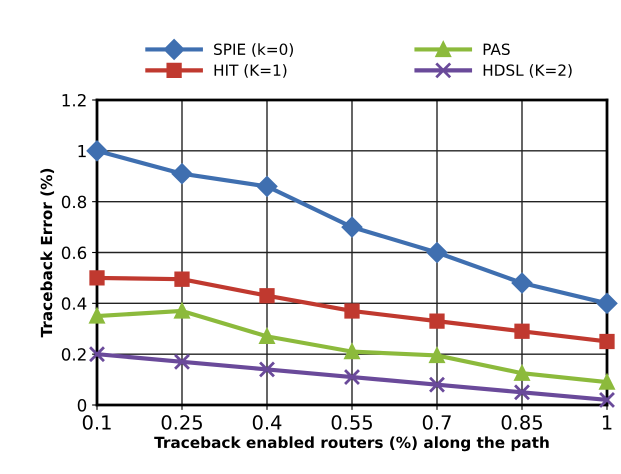 This screenshot has height=474, width=621. What do you see at coordinates (82, 405) in the screenshot?
I see `y-tick-label: 0` at bounding box center [82, 405].